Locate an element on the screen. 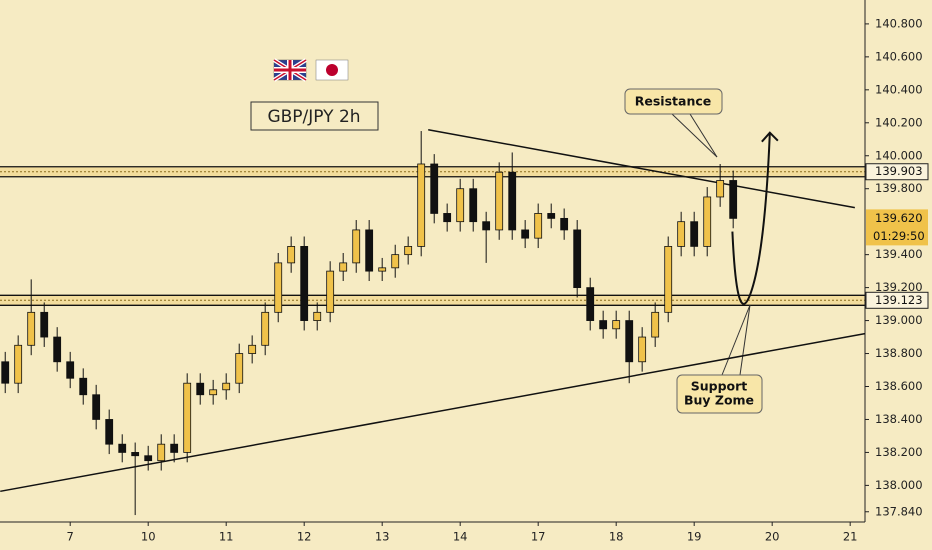 The image size is (932, 550). chart-title: GBP/JPY 2h is located at coordinates (313, 117).